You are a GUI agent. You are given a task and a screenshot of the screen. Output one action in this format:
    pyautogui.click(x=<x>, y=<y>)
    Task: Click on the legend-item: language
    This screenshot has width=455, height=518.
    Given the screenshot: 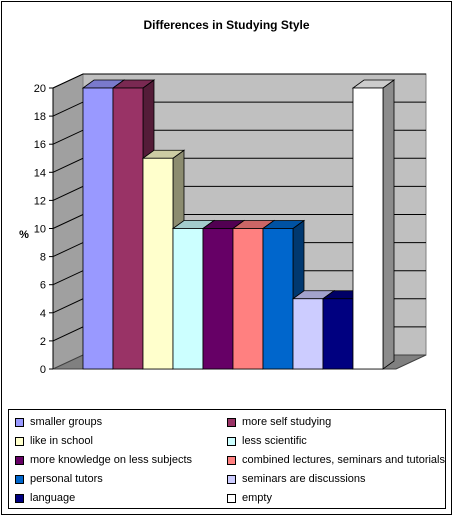 What is the action you would take?
    pyautogui.click(x=45, y=498)
    